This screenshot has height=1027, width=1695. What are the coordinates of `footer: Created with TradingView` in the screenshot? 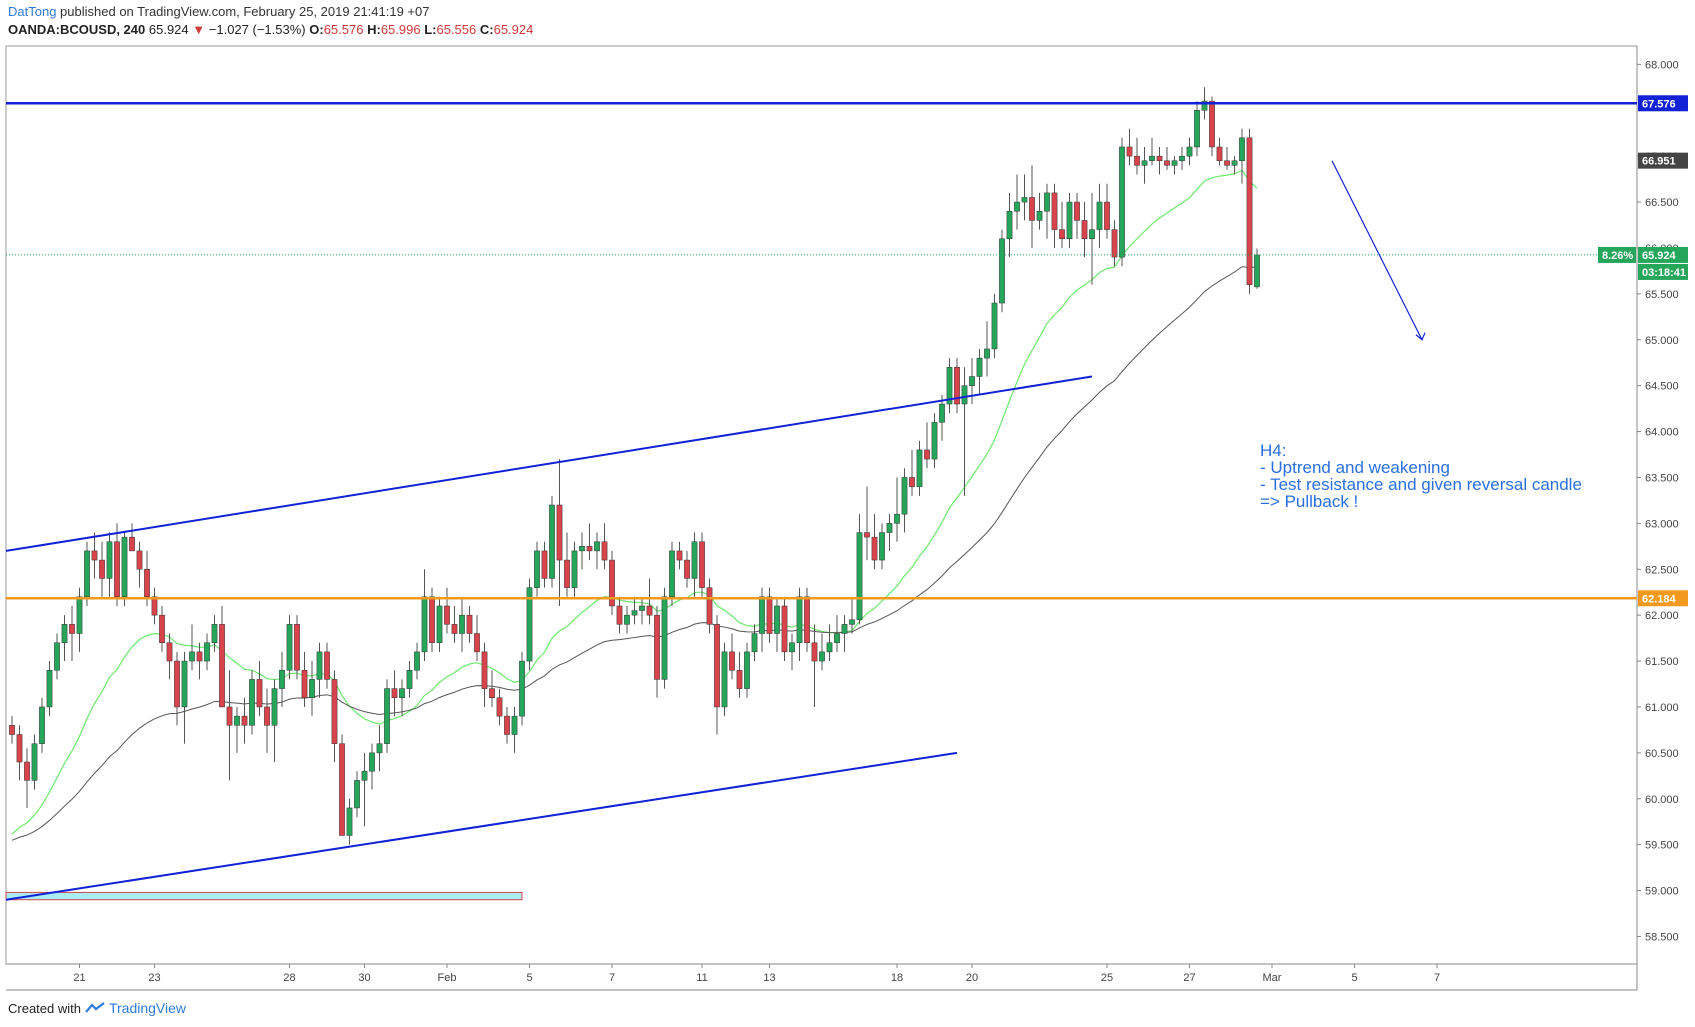 It's located at (97, 1008).